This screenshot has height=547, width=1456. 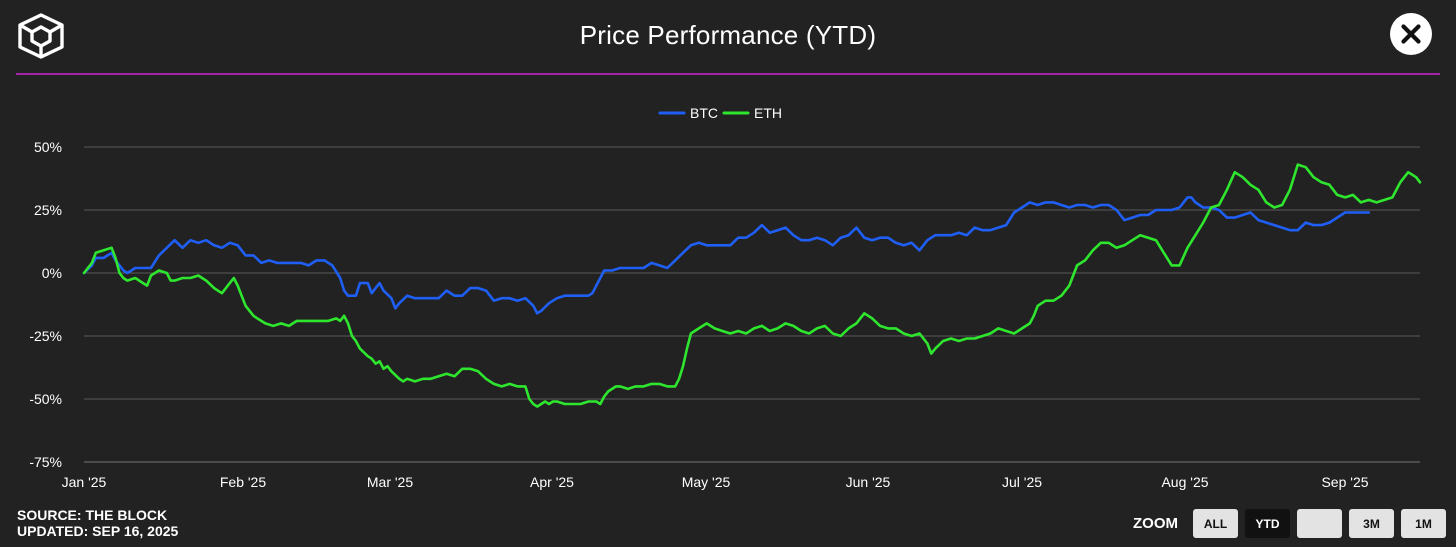 I want to click on x-tick-label: Apr '25, so click(x=552, y=482).